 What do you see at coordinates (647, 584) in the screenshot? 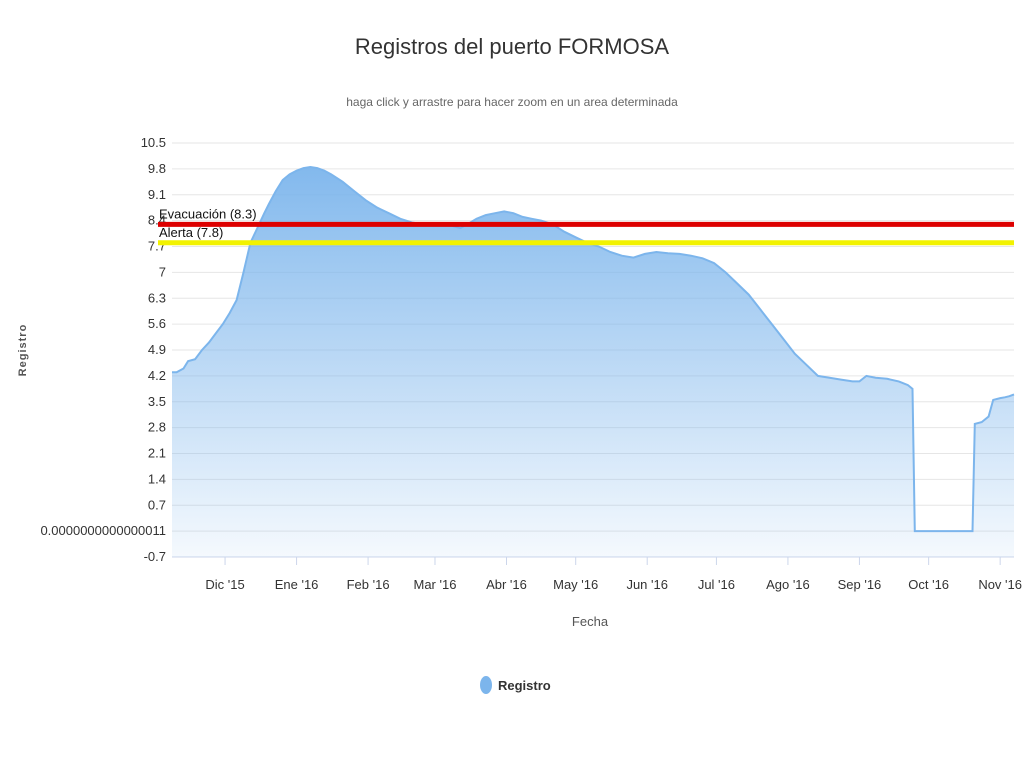
I see `x-tick-label: Jun '16` at bounding box center [647, 584].